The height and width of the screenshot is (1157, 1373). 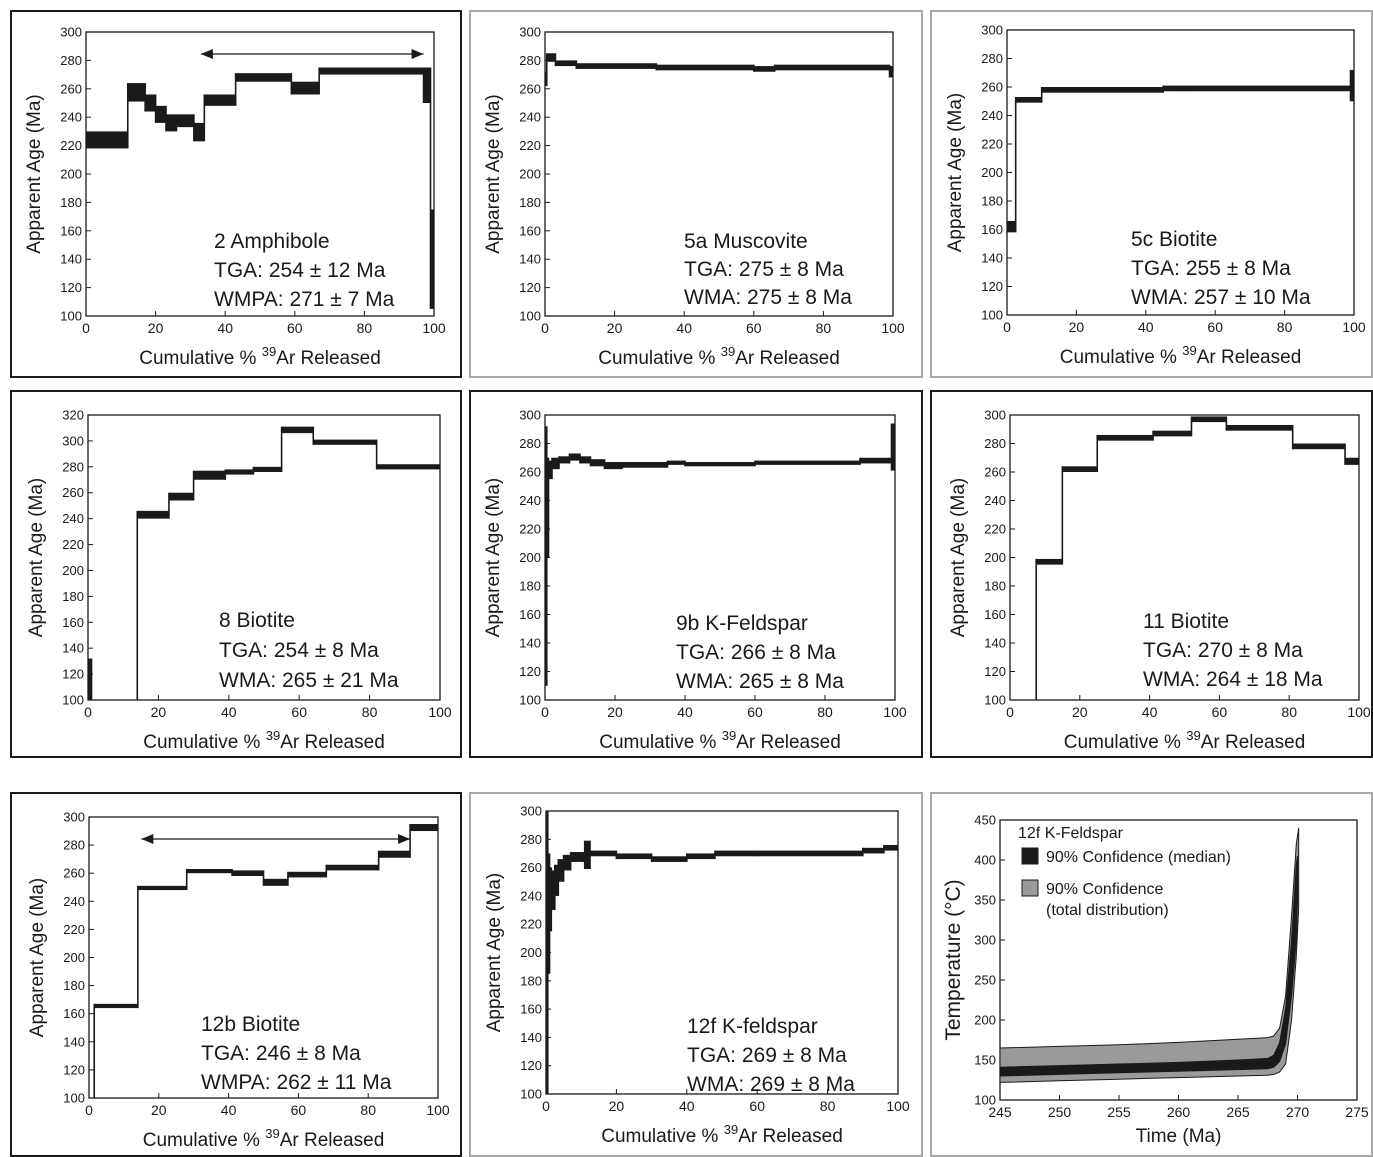 I want to click on y-tick-label: 160, so click(x=992, y=229).